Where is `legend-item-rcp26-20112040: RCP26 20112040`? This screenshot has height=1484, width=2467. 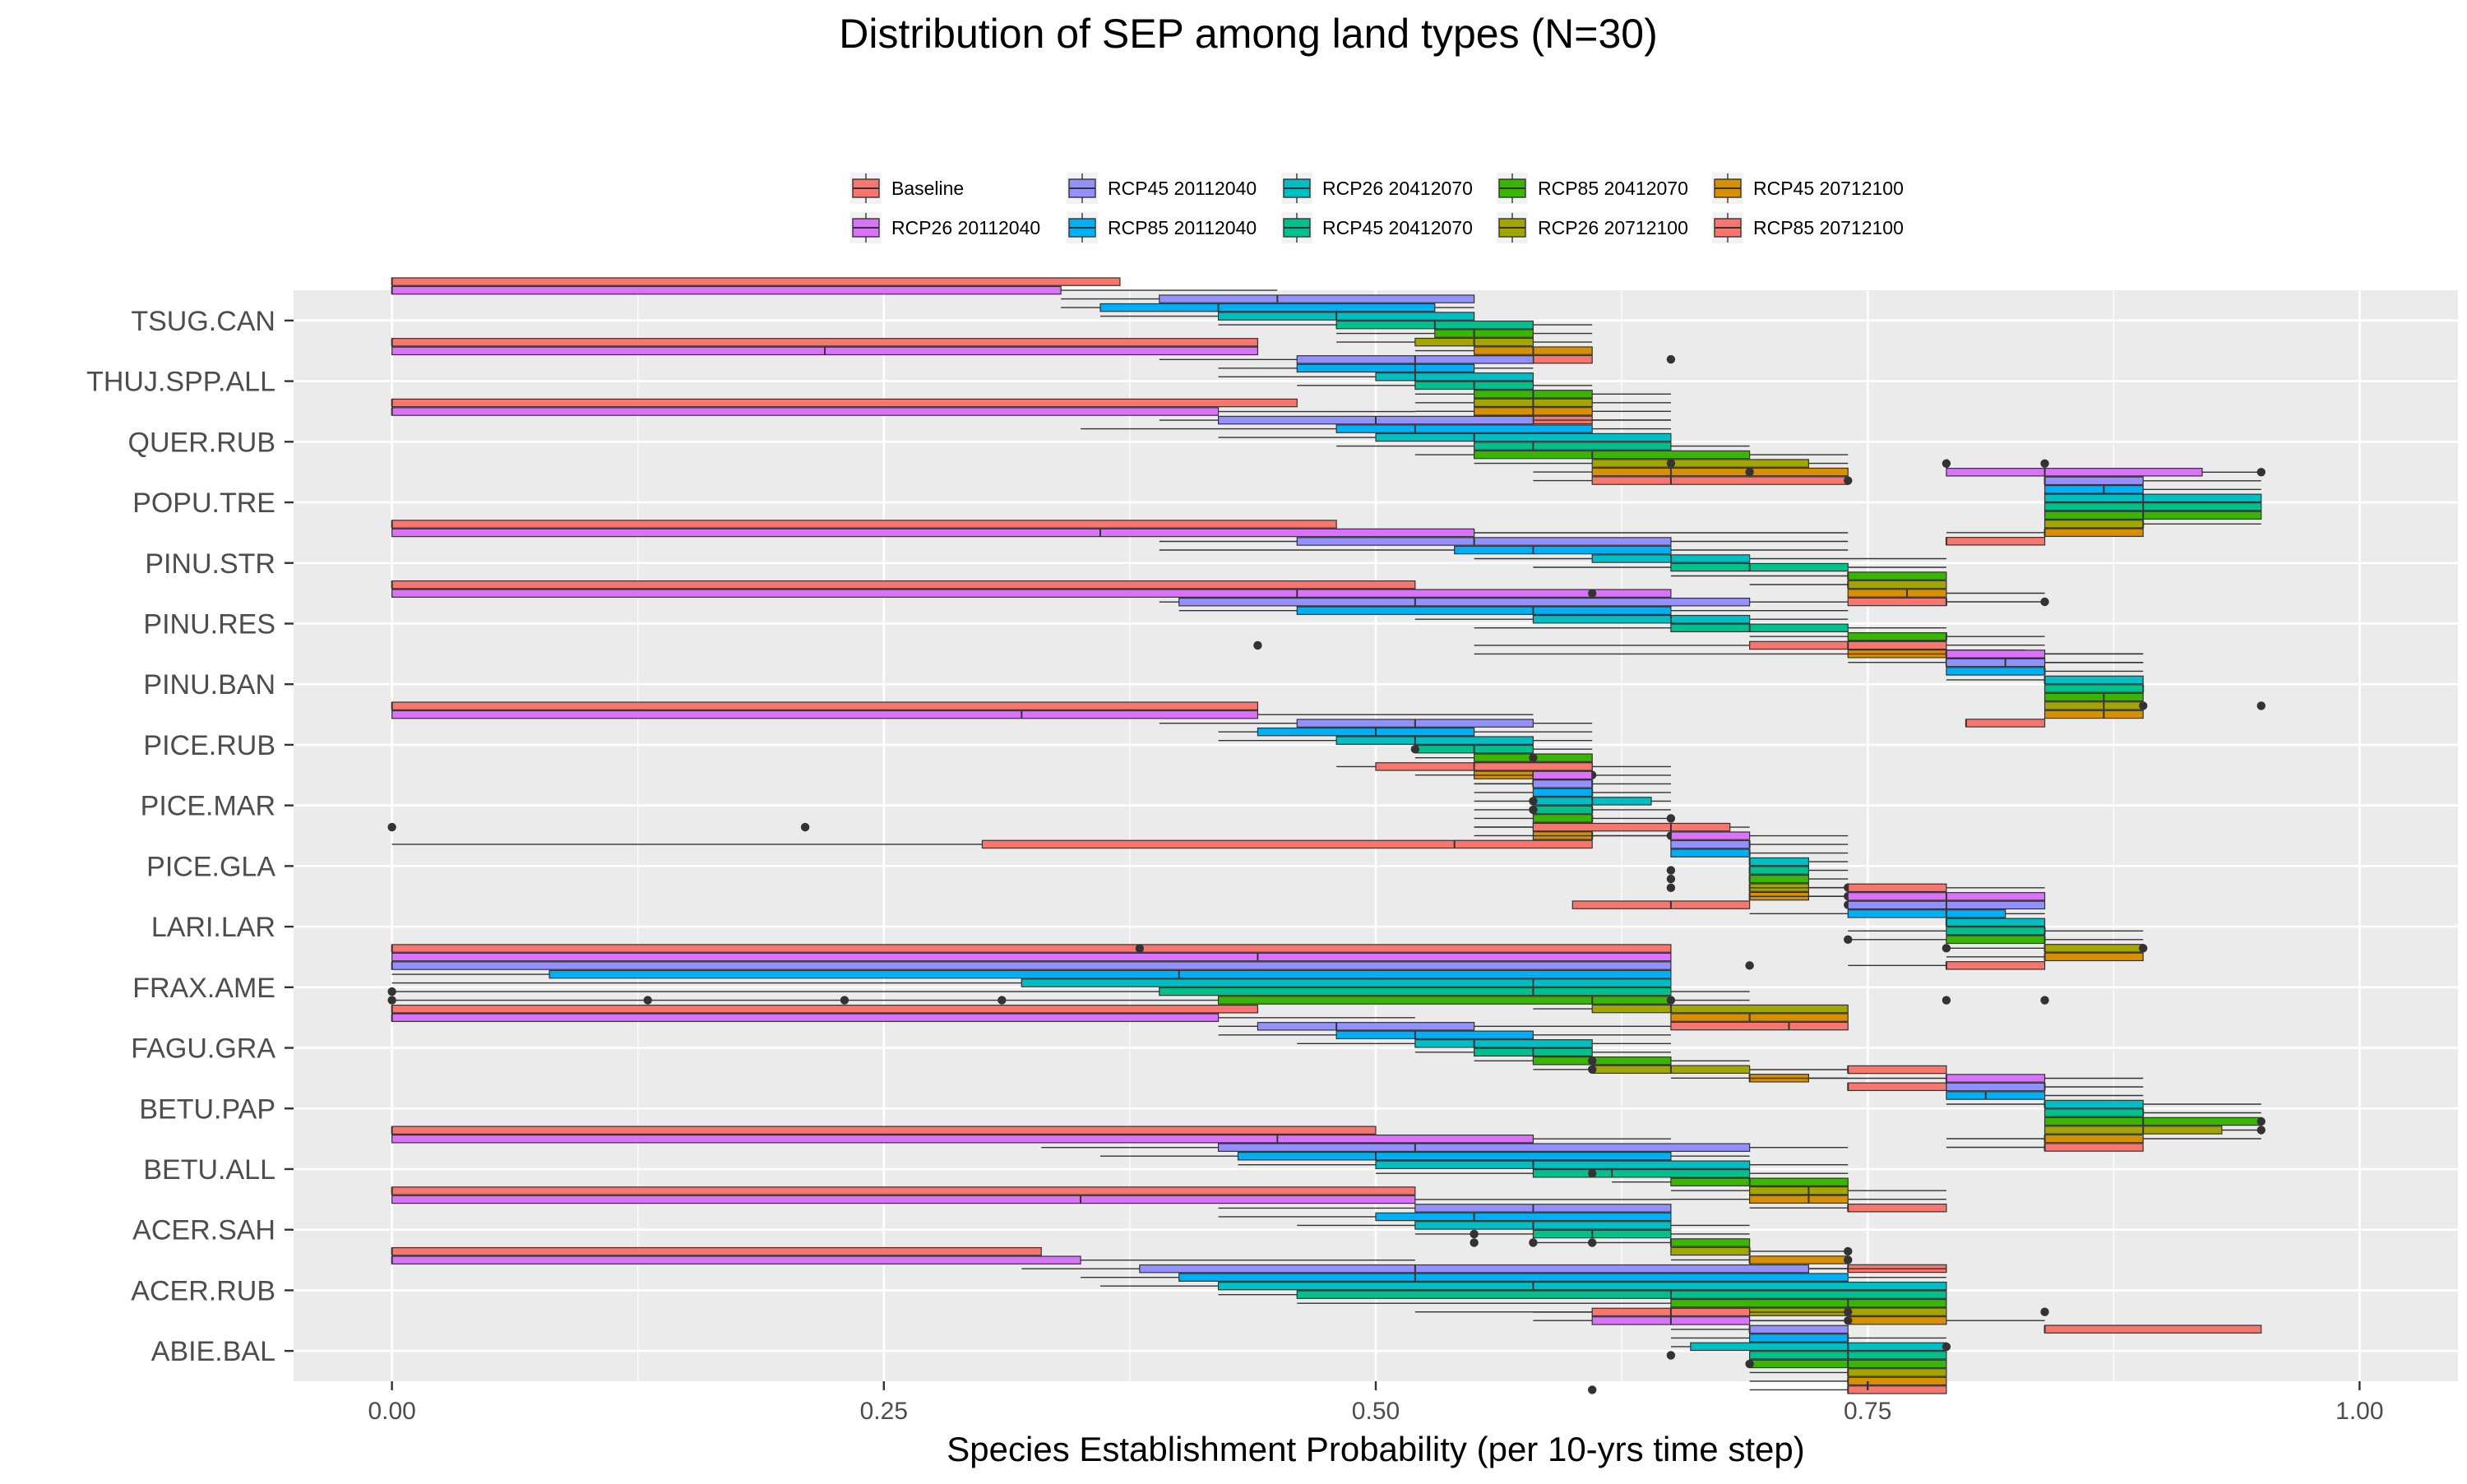 legend-item-rcp26-20112040: RCP26 20112040 is located at coordinates (945, 228).